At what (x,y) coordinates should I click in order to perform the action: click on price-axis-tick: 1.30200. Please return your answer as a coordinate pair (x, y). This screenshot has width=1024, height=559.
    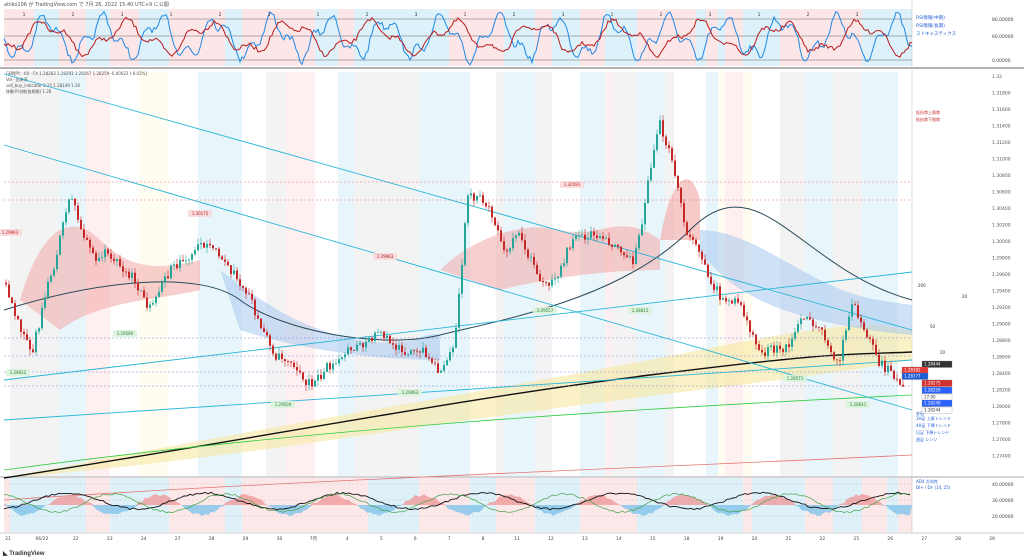
    Looking at the image, I should click on (1001, 226).